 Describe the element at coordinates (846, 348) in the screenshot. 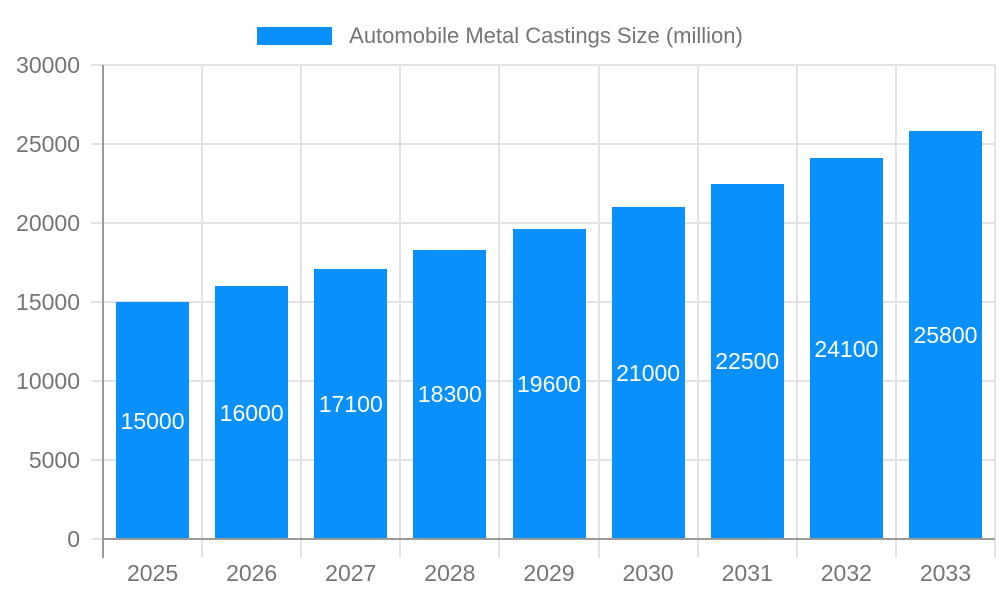

I see `bar-2032` at that location.